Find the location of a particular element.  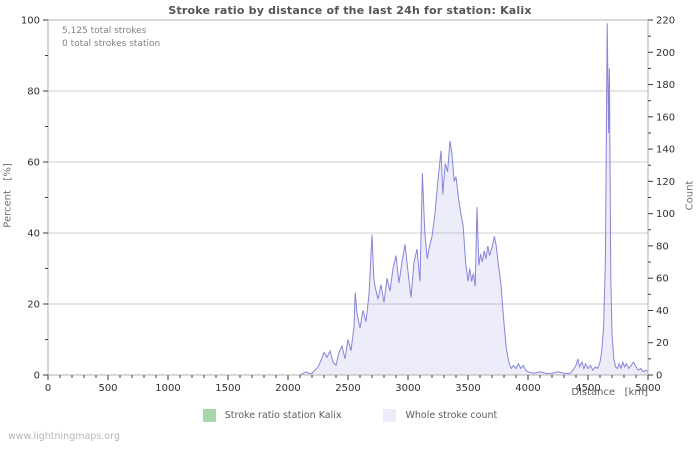

legend-label: Stroke ratio station Kalix is located at coordinates (283, 415).